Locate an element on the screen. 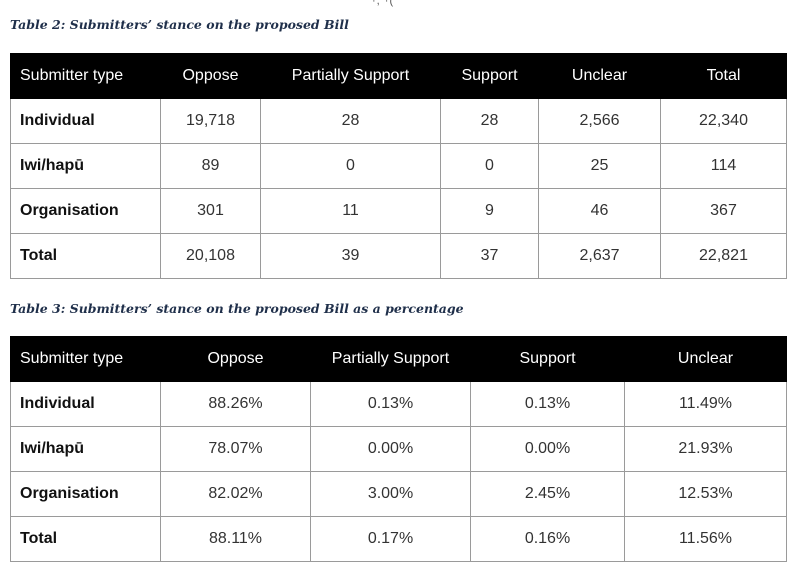 The height and width of the screenshot is (575, 800). table-cell: 21.93% is located at coordinates (705, 449).